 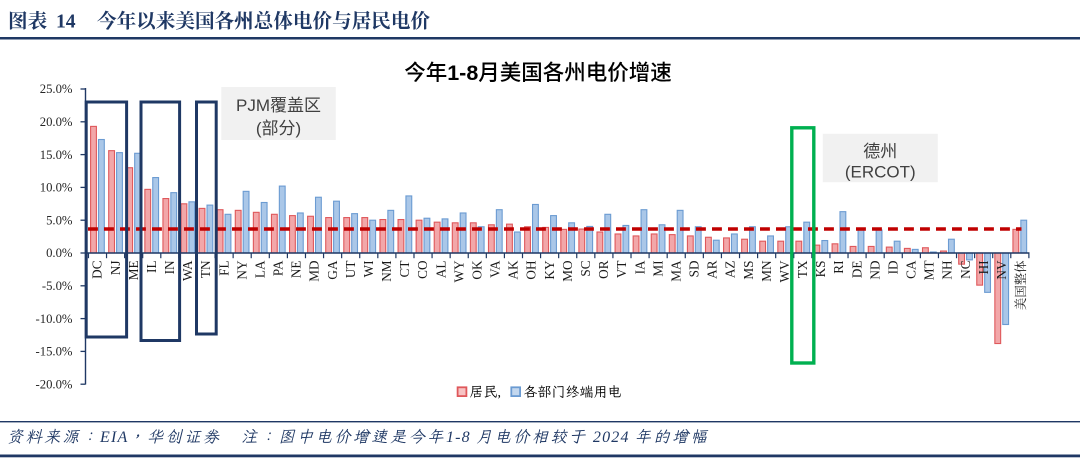 I want to click on svg-text: TN, so click(x=205, y=269).